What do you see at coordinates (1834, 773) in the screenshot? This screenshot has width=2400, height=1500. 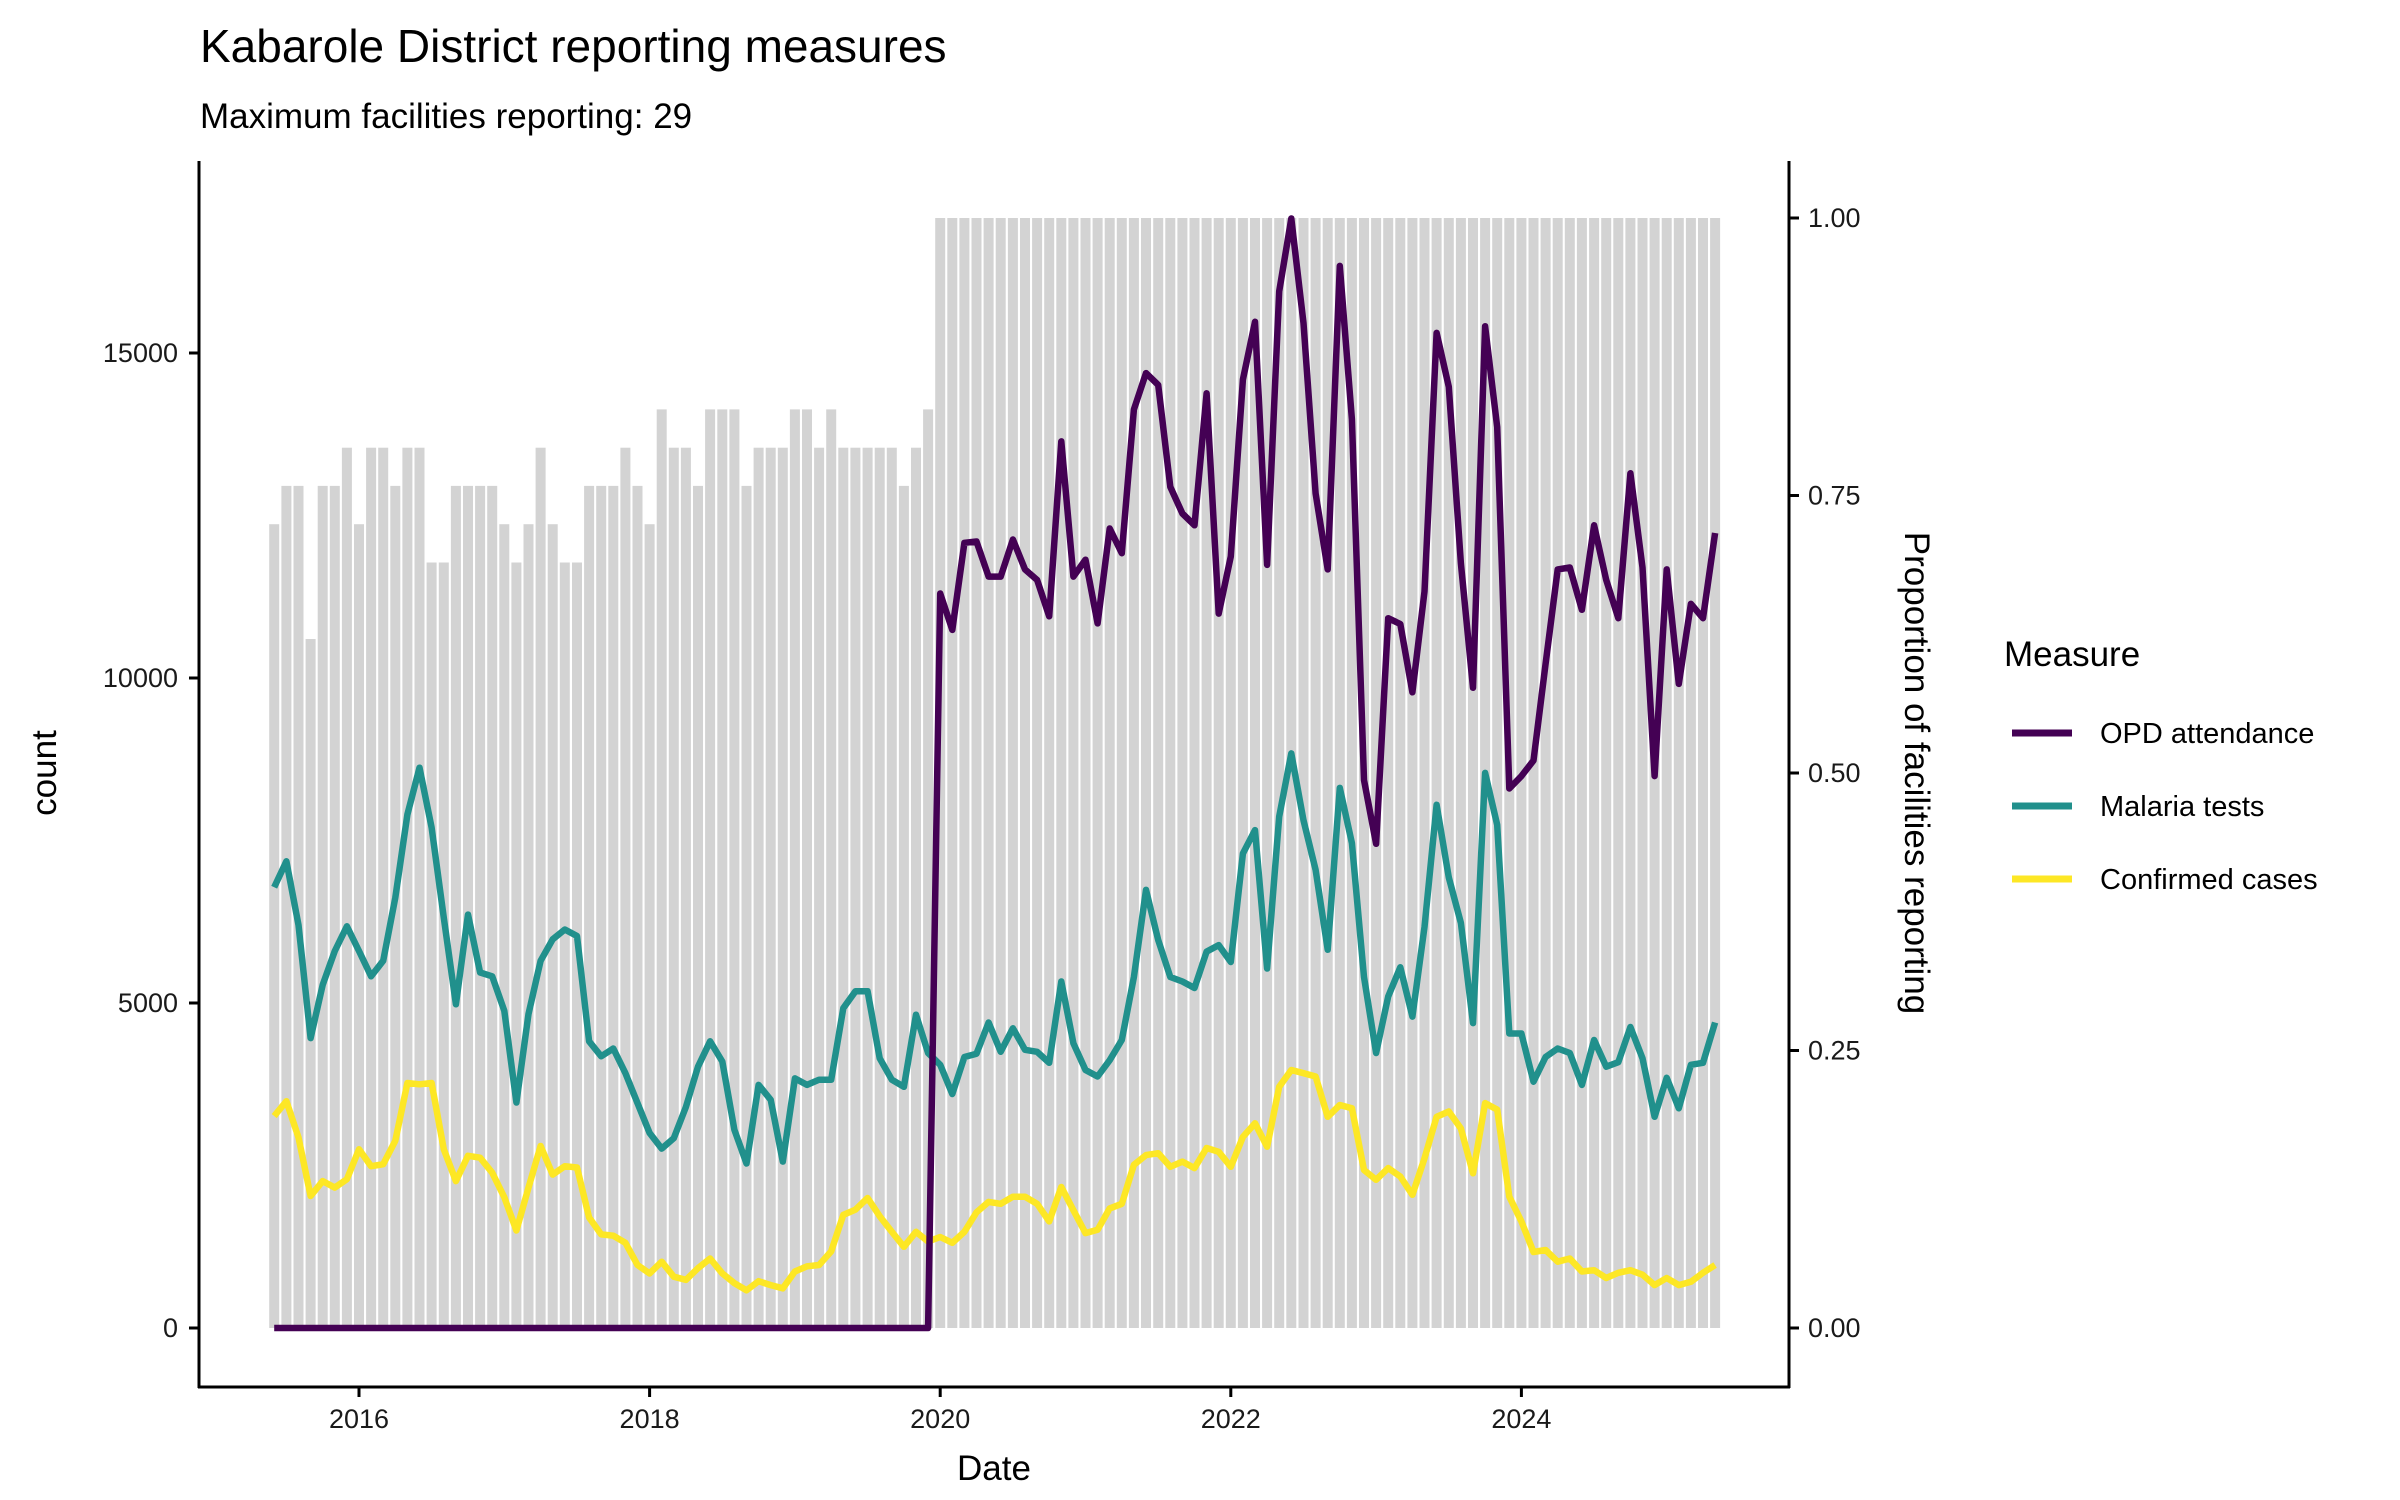 I see `y2-tick-label: 0.50` at bounding box center [1834, 773].